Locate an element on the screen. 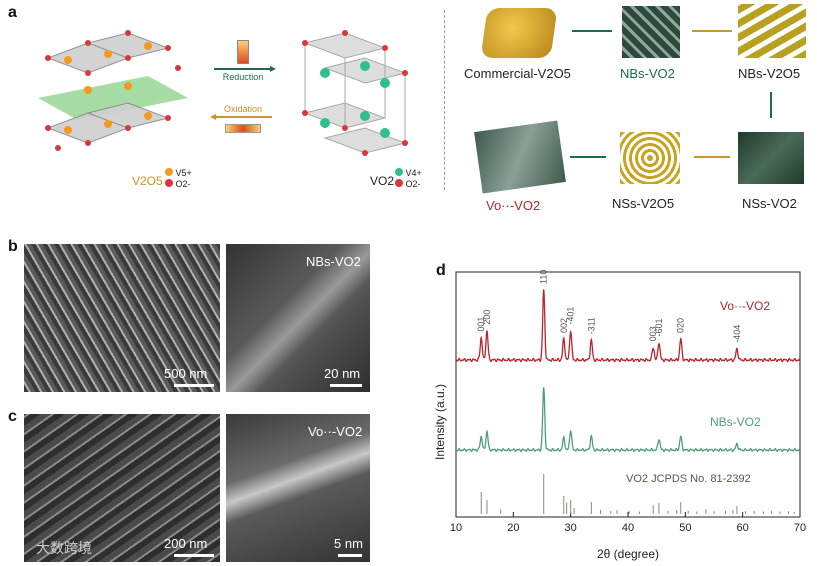  vo-vo2-image is located at coordinates (520, 157).